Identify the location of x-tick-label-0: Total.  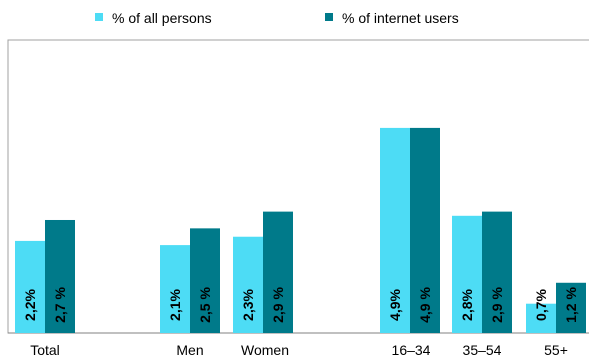
(45, 350).